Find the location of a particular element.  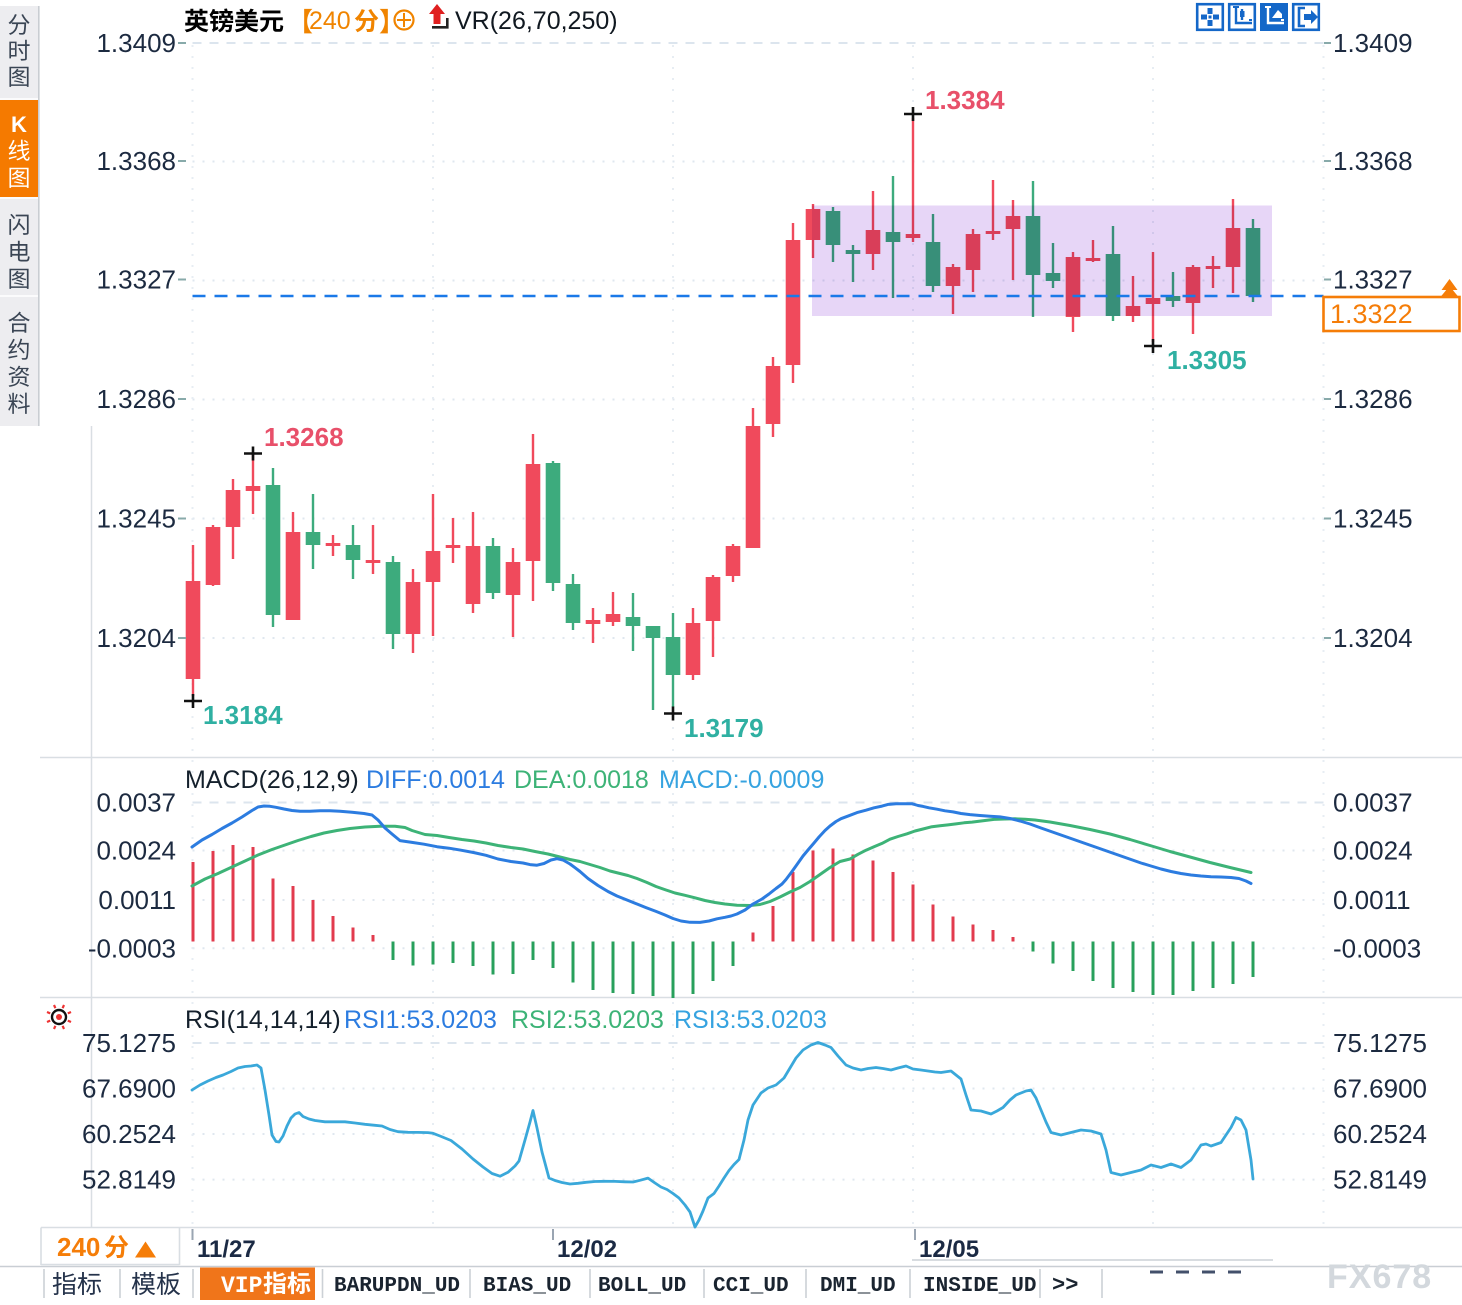

svg-text: K is located at coordinates (19, 124).